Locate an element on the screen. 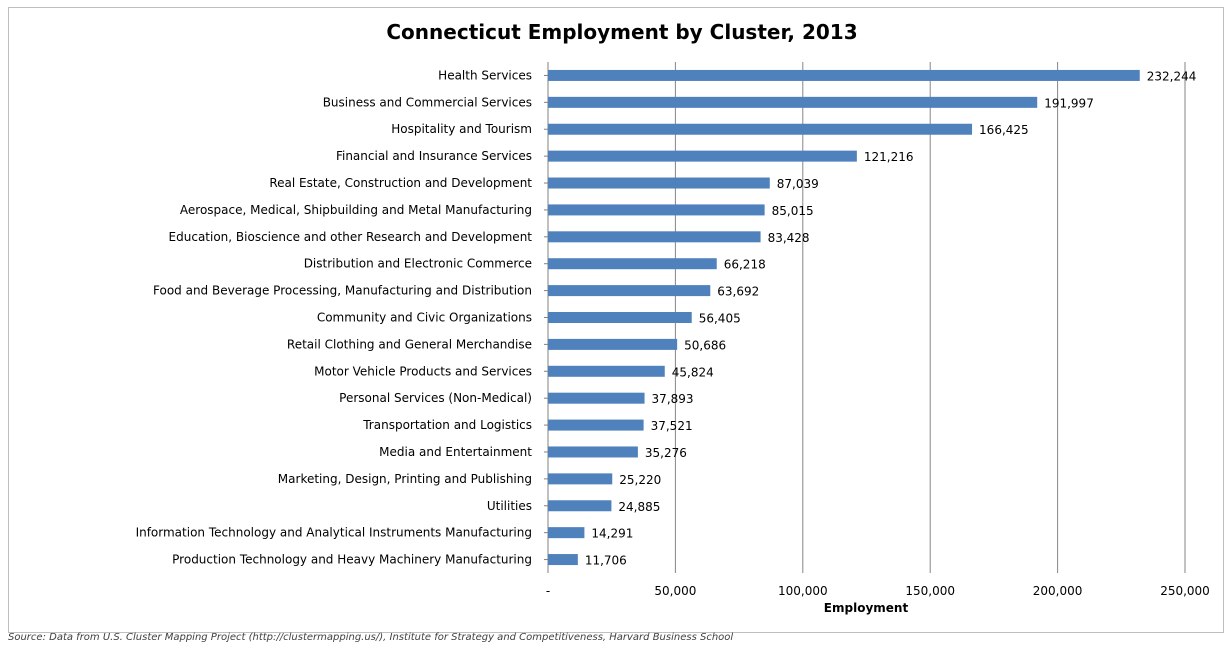  value-label: 24,885 is located at coordinates (639, 507).